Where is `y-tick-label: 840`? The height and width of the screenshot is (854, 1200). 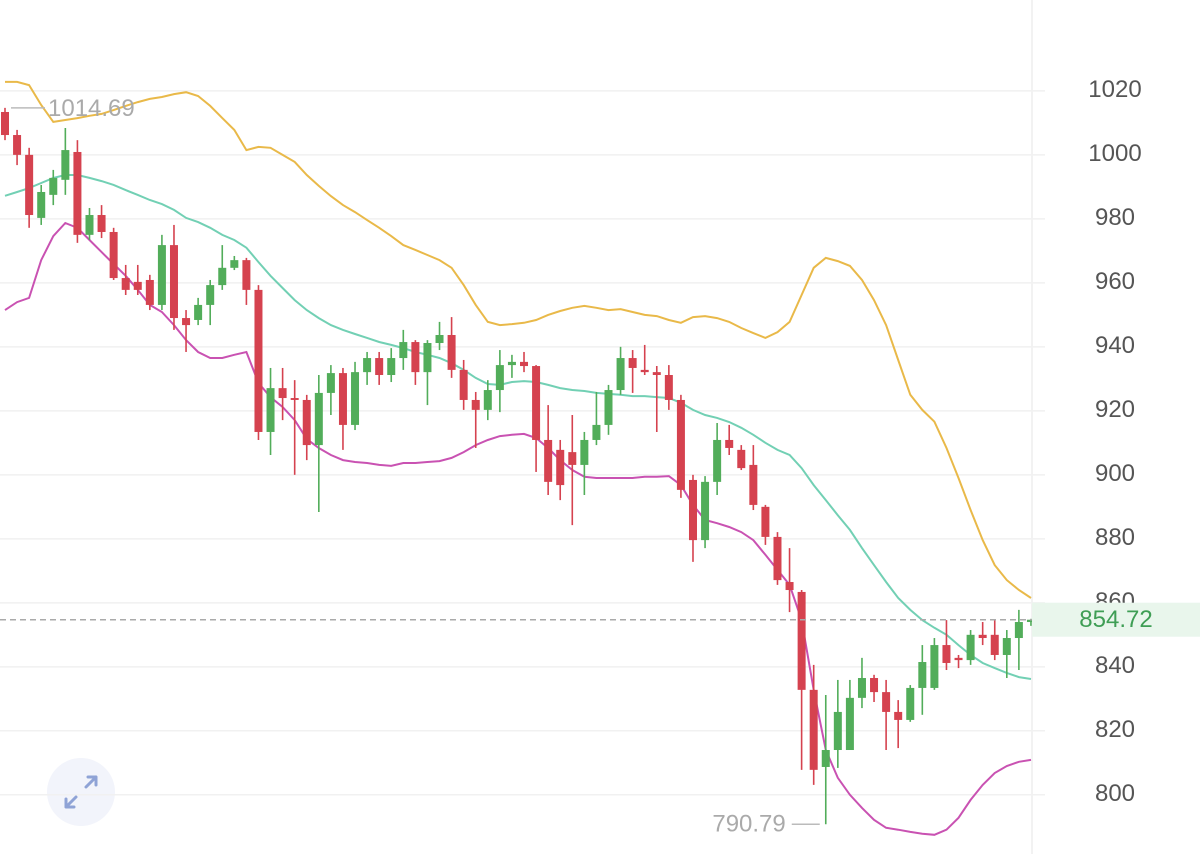 y-tick-label: 840 is located at coordinates (1115, 665).